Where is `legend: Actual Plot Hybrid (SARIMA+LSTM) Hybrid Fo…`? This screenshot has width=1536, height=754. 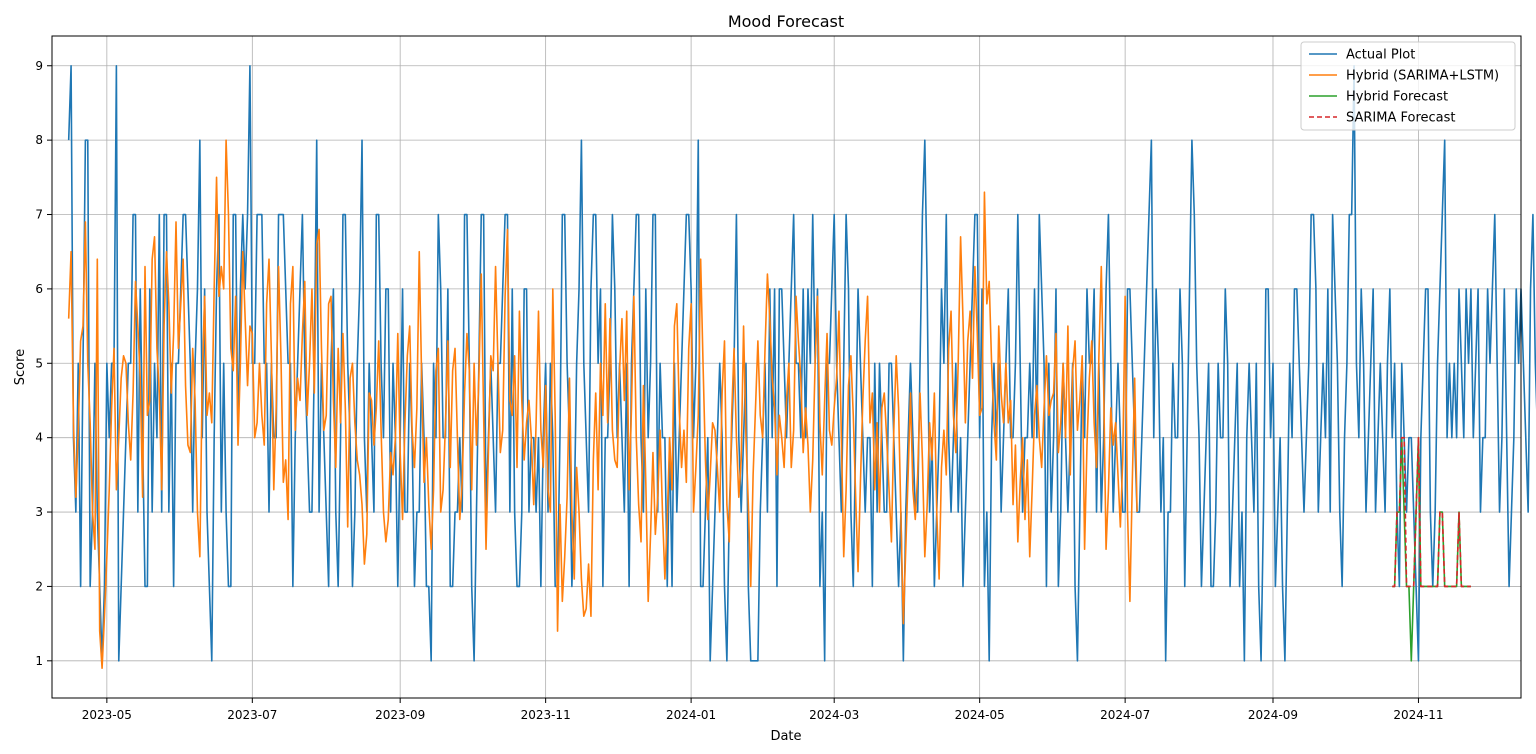 legend: Actual Plot Hybrid (SARIMA+LSTM) Hybrid Fo… is located at coordinates (1408, 86).